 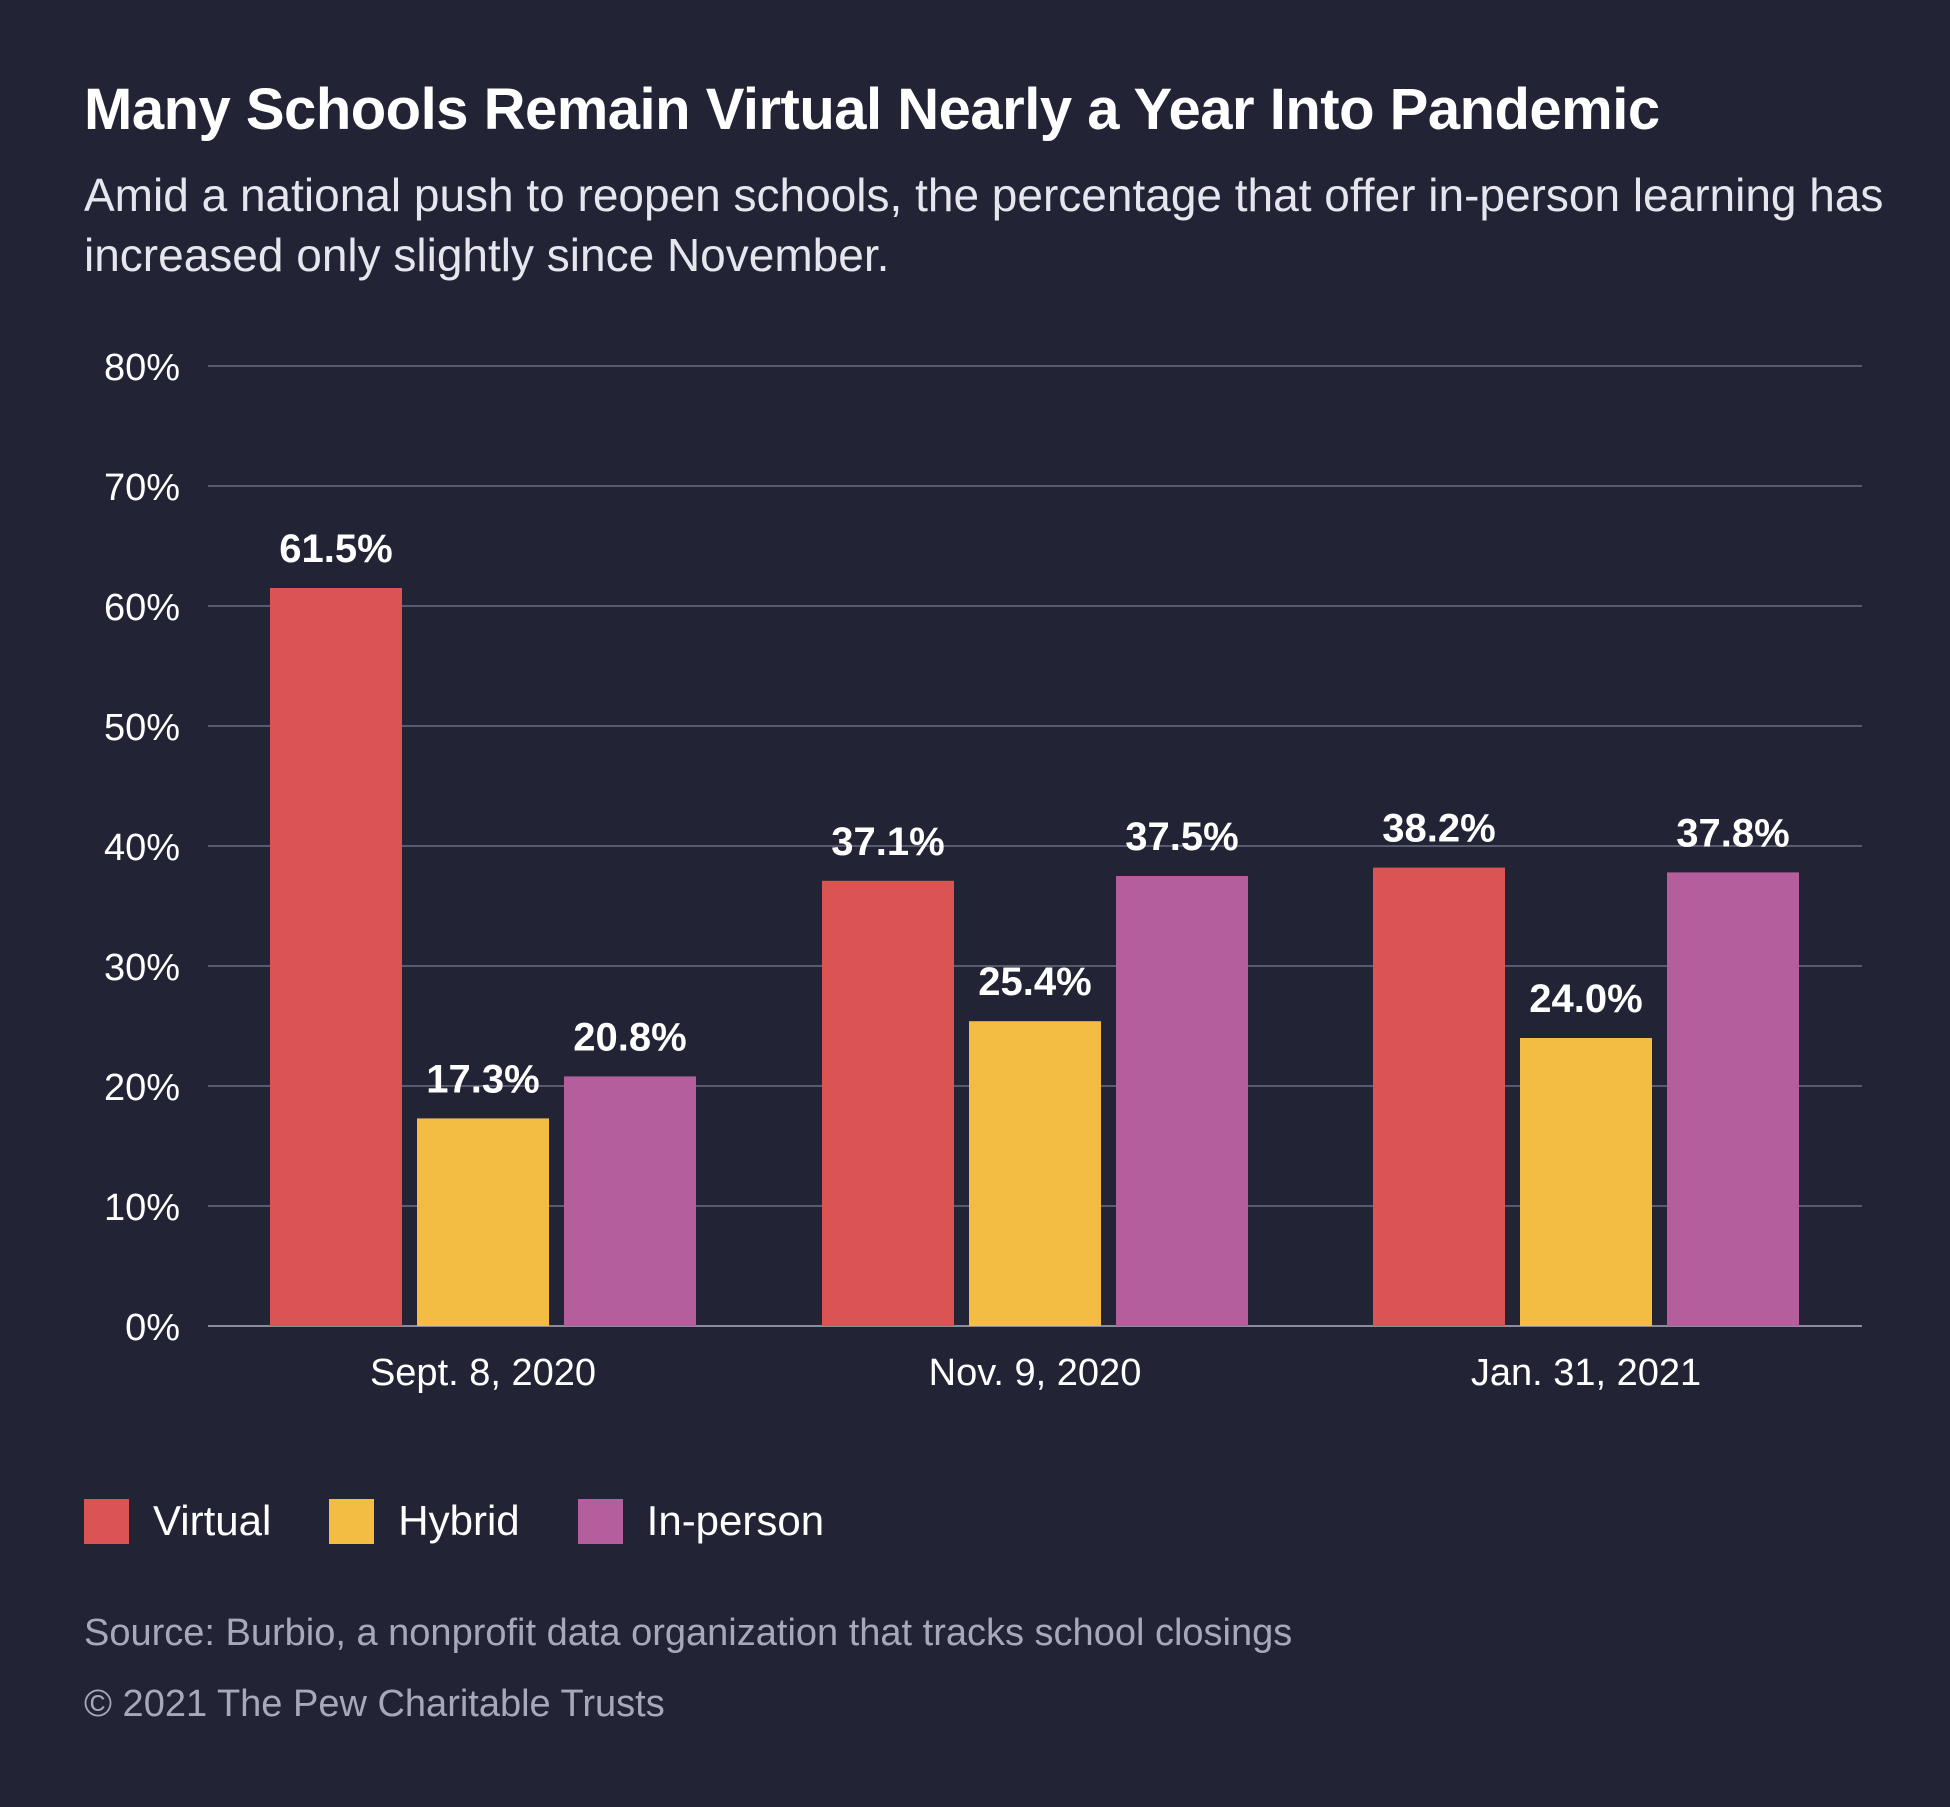 What do you see at coordinates (142, 848) in the screenshot?
I see `y-tick-label: 40%` at bounding box center [142, 848].